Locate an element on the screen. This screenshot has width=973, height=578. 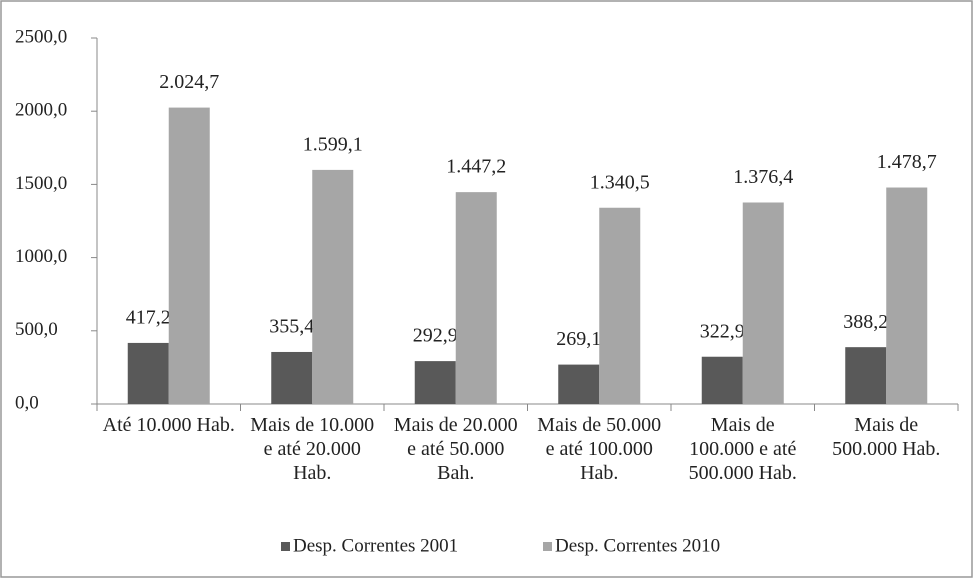
data-label: 292,9 is located at coordinates (435, 336).